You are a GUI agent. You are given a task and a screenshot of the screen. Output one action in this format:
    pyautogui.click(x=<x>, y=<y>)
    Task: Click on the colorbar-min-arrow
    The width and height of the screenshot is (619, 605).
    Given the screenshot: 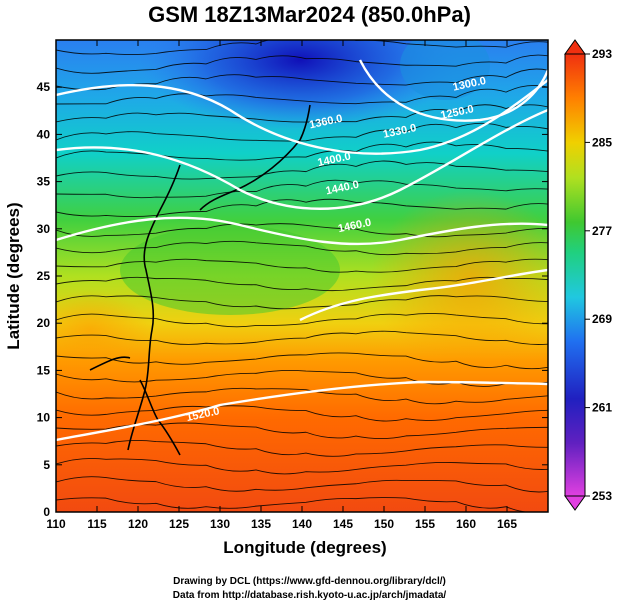 What is the action you would take?
    pyautogui.click(x=575, y=503)
    